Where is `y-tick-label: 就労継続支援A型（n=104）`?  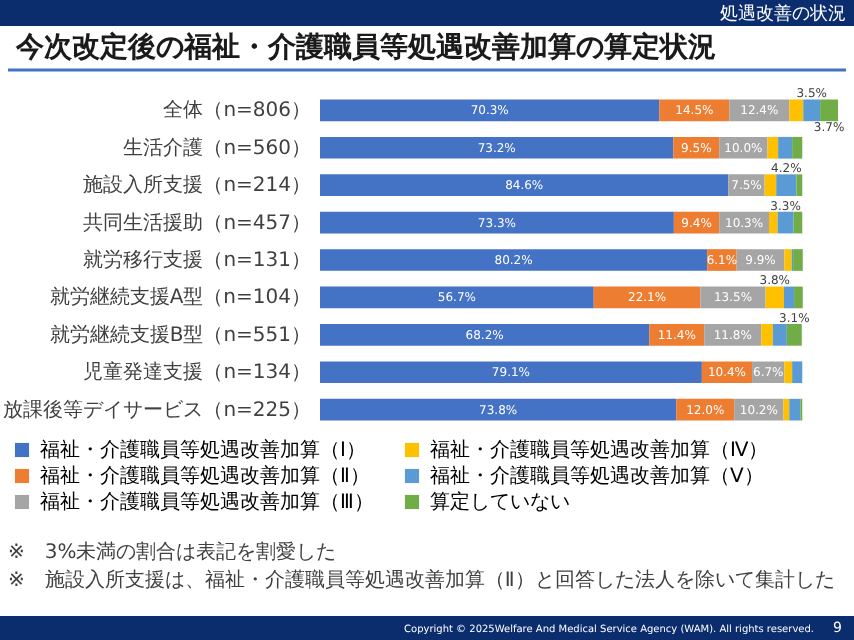
y-tick-label: 就労継続支援A型（n=104） is located at coordinates (180, 297).